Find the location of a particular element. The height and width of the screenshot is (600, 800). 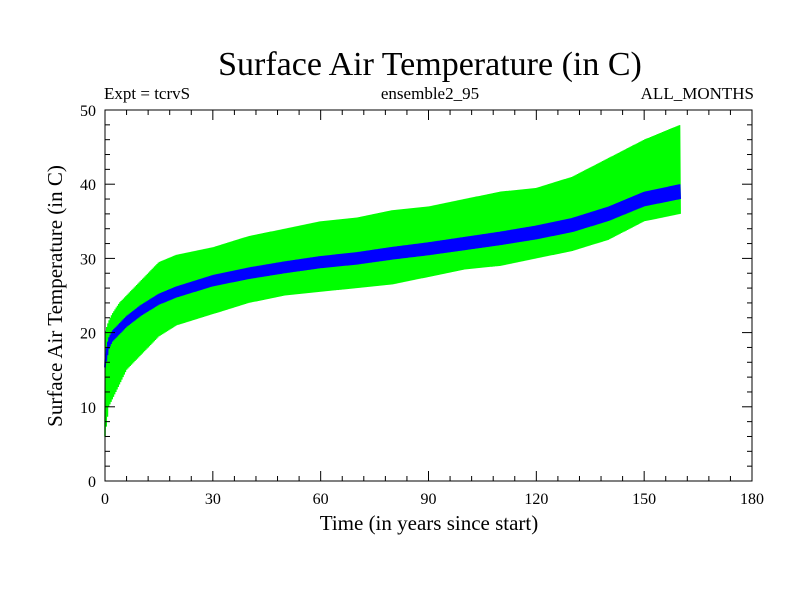

chart-title: Surface Air Temperature (in C) is located at coordinates (430, 64).